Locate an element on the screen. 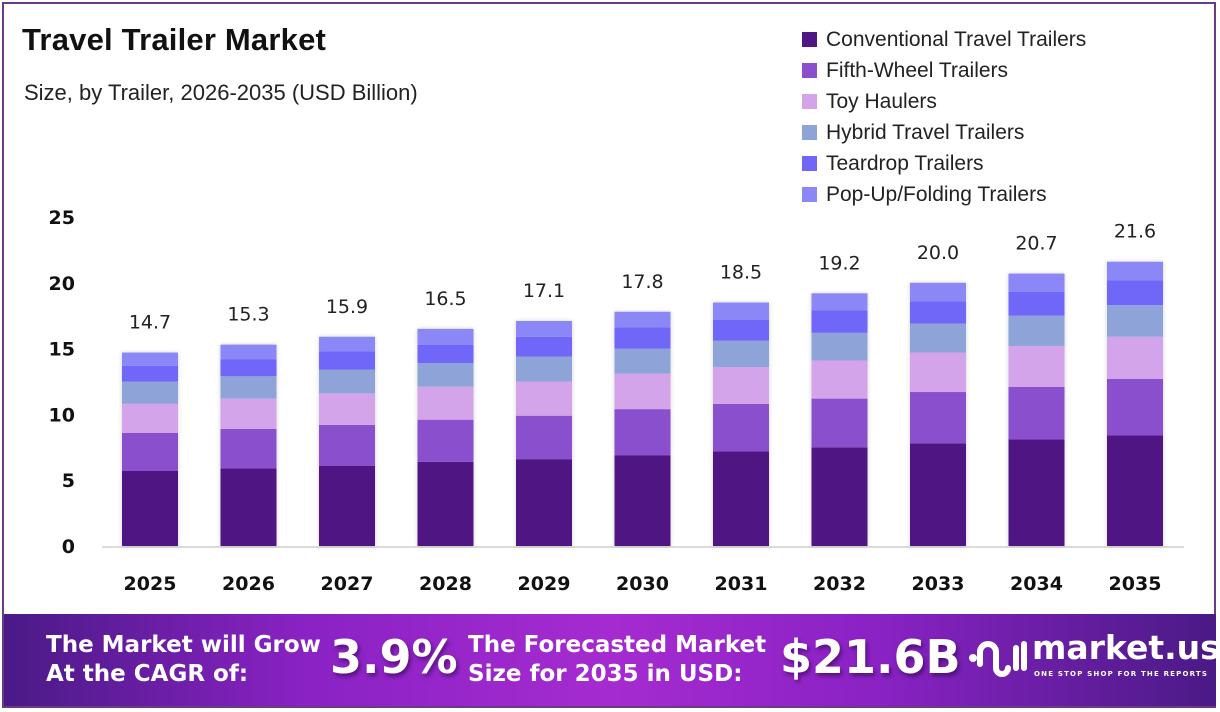  legend-item-teardrop: Teardrop Trailers is located at coordinates (944, 163).